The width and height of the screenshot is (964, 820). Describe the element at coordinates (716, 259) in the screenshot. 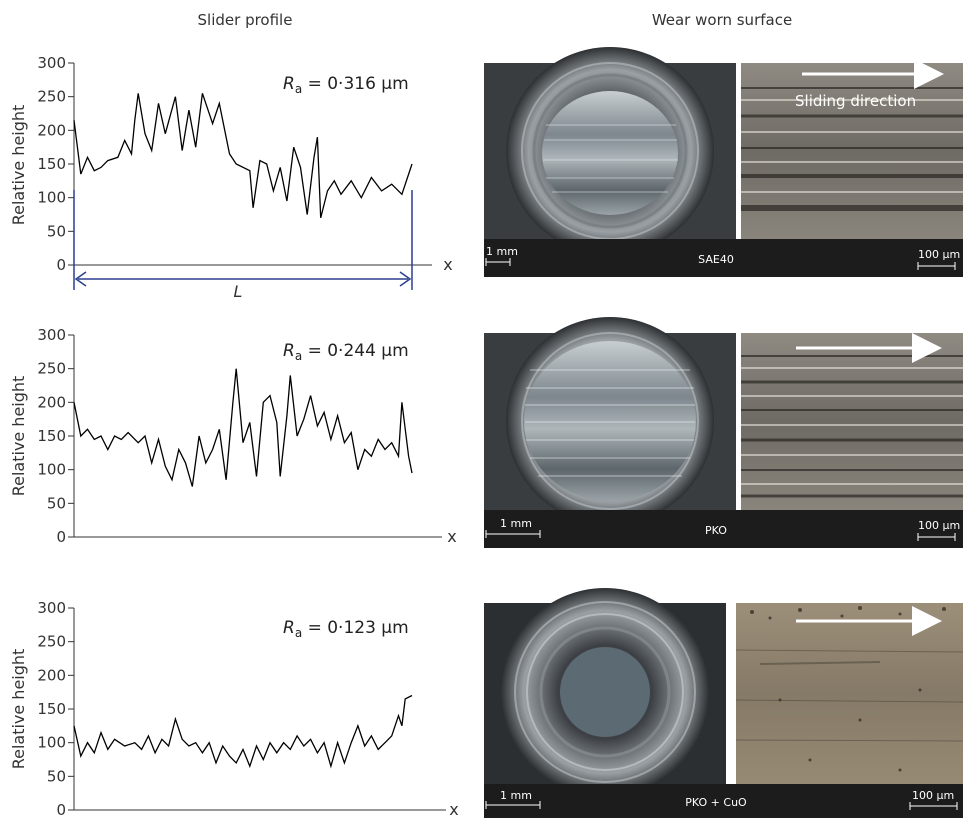

I see `lubricant-label: SAE40` at that location.